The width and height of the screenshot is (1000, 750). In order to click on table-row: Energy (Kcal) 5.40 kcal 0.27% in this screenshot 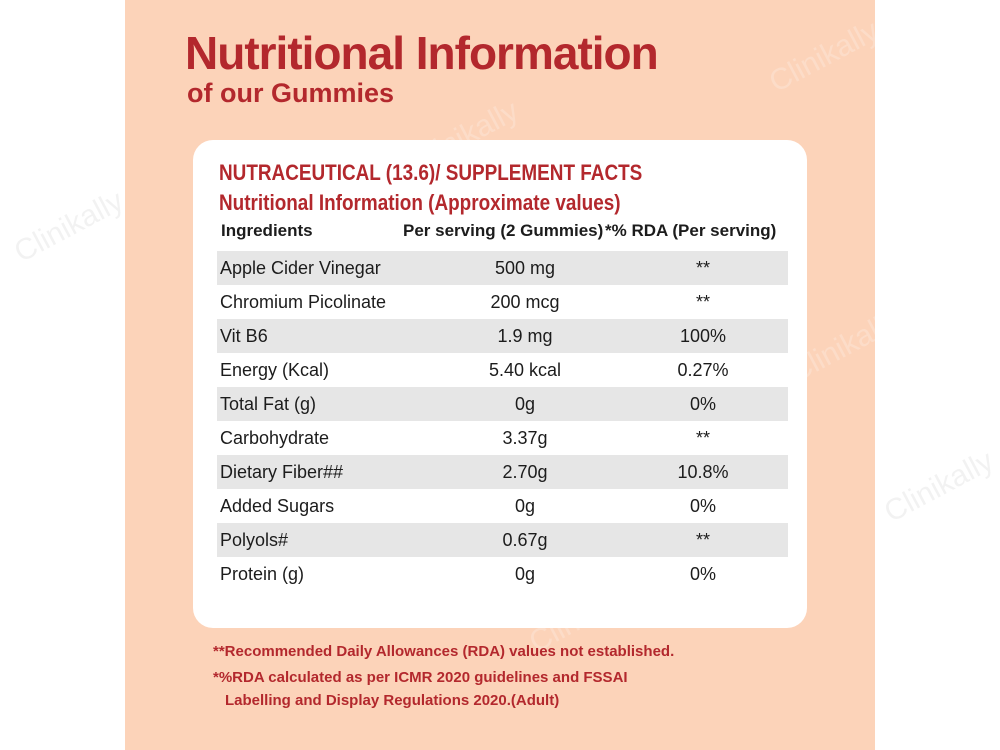, I will do `click(502, 370)`.